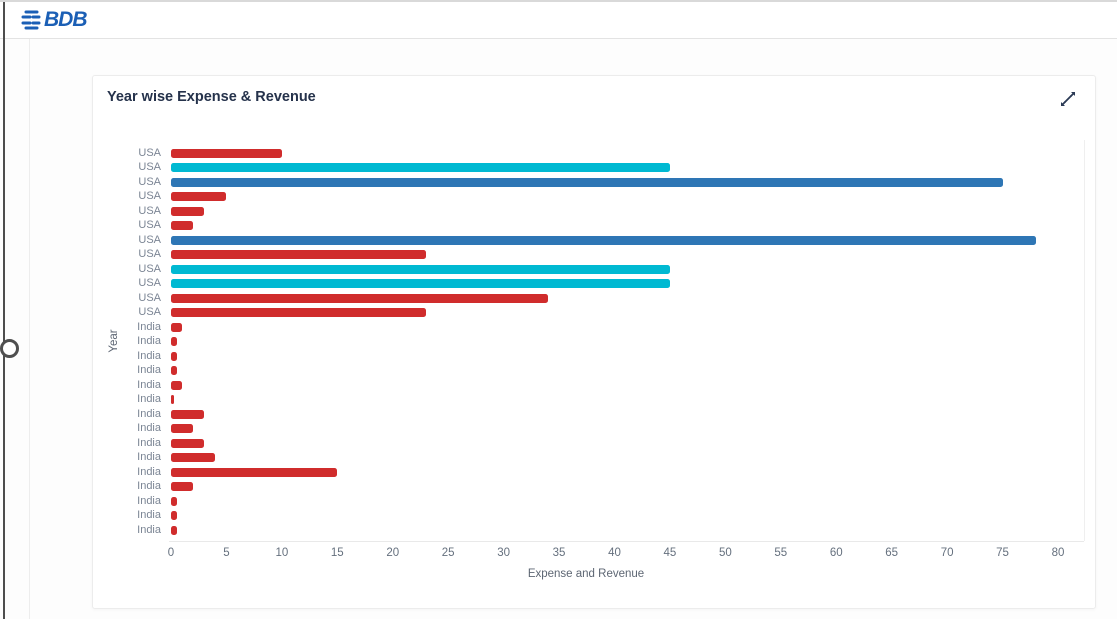  Describe the element at coordinates (65, 19) in the screenshot. I see `logo-text: BDB` at that location.